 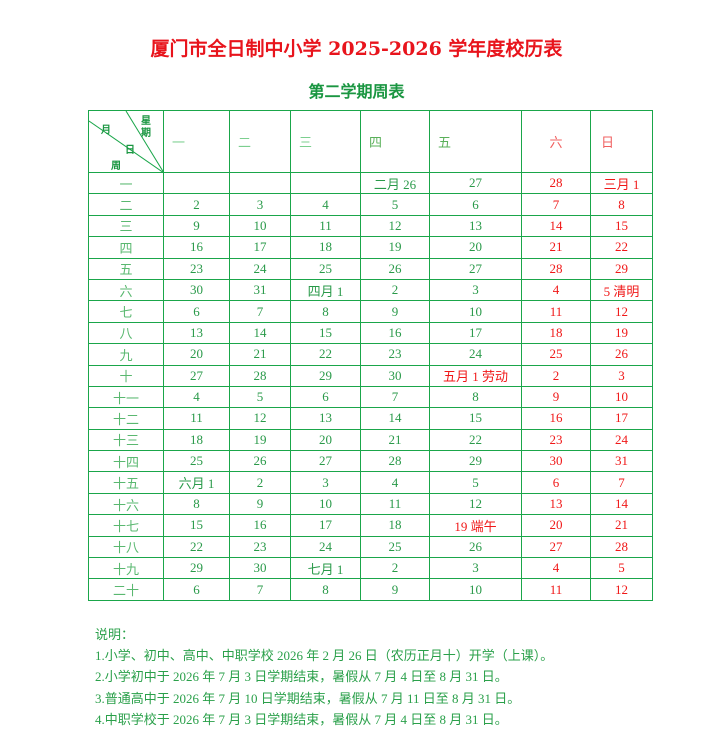 I want to click on week-row: 十六 8 9 10 11 12 13 14, so click(x=370, y=504).